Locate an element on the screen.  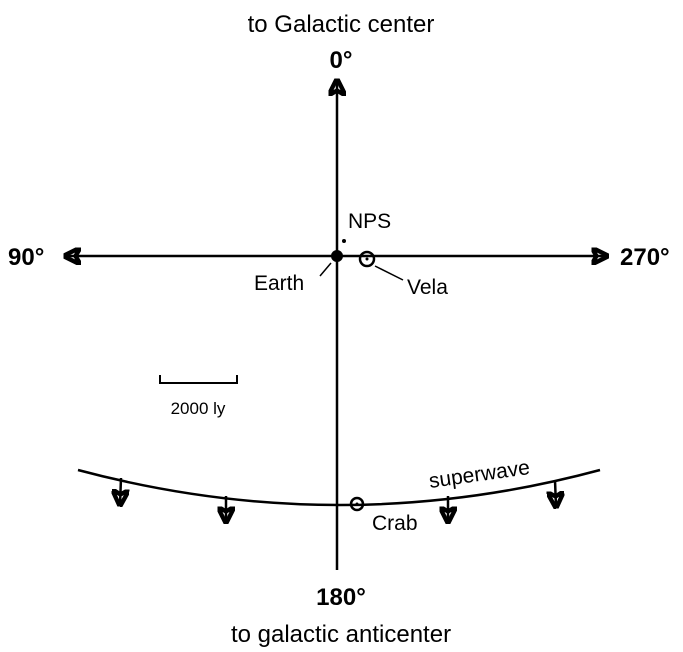
earth-dot is located at coordinates (337, 256).